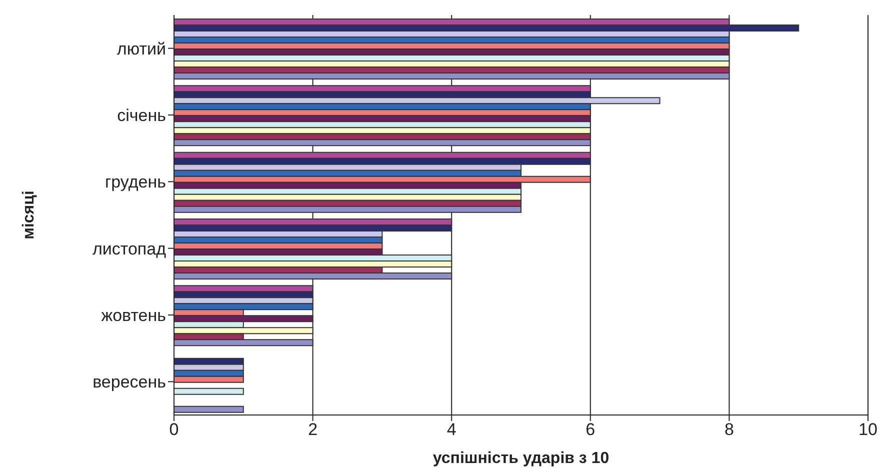 The image size is (882, 473). I want to click on y-tick-label: лютий, so click(141, 48).